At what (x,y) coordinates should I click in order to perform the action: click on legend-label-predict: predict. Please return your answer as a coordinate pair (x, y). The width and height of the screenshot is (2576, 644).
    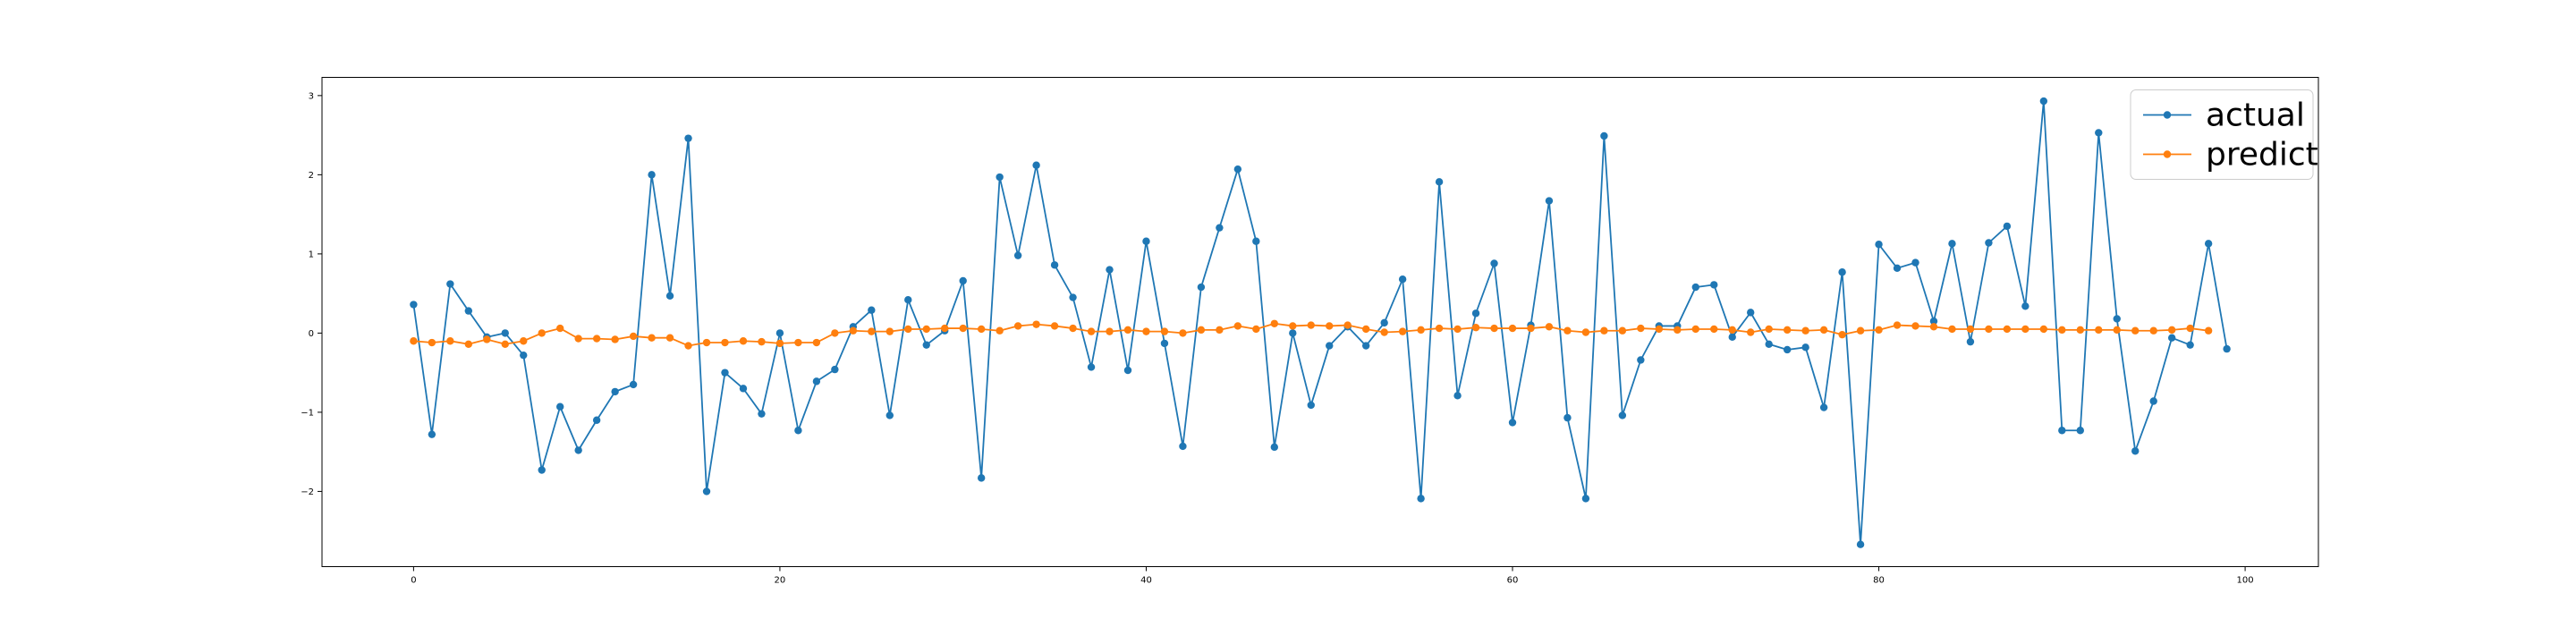
    Looking at the image, I should click on (2262, 155).